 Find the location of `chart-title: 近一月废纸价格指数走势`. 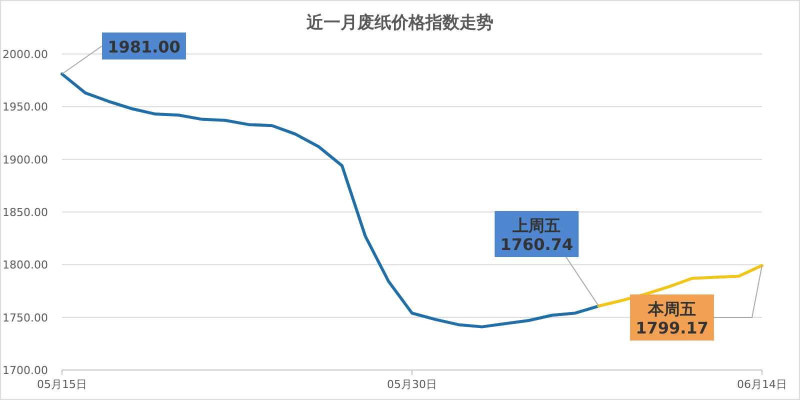

chart-title: 近一月废纸价格指数走势 is located at coordinates (400, 23).